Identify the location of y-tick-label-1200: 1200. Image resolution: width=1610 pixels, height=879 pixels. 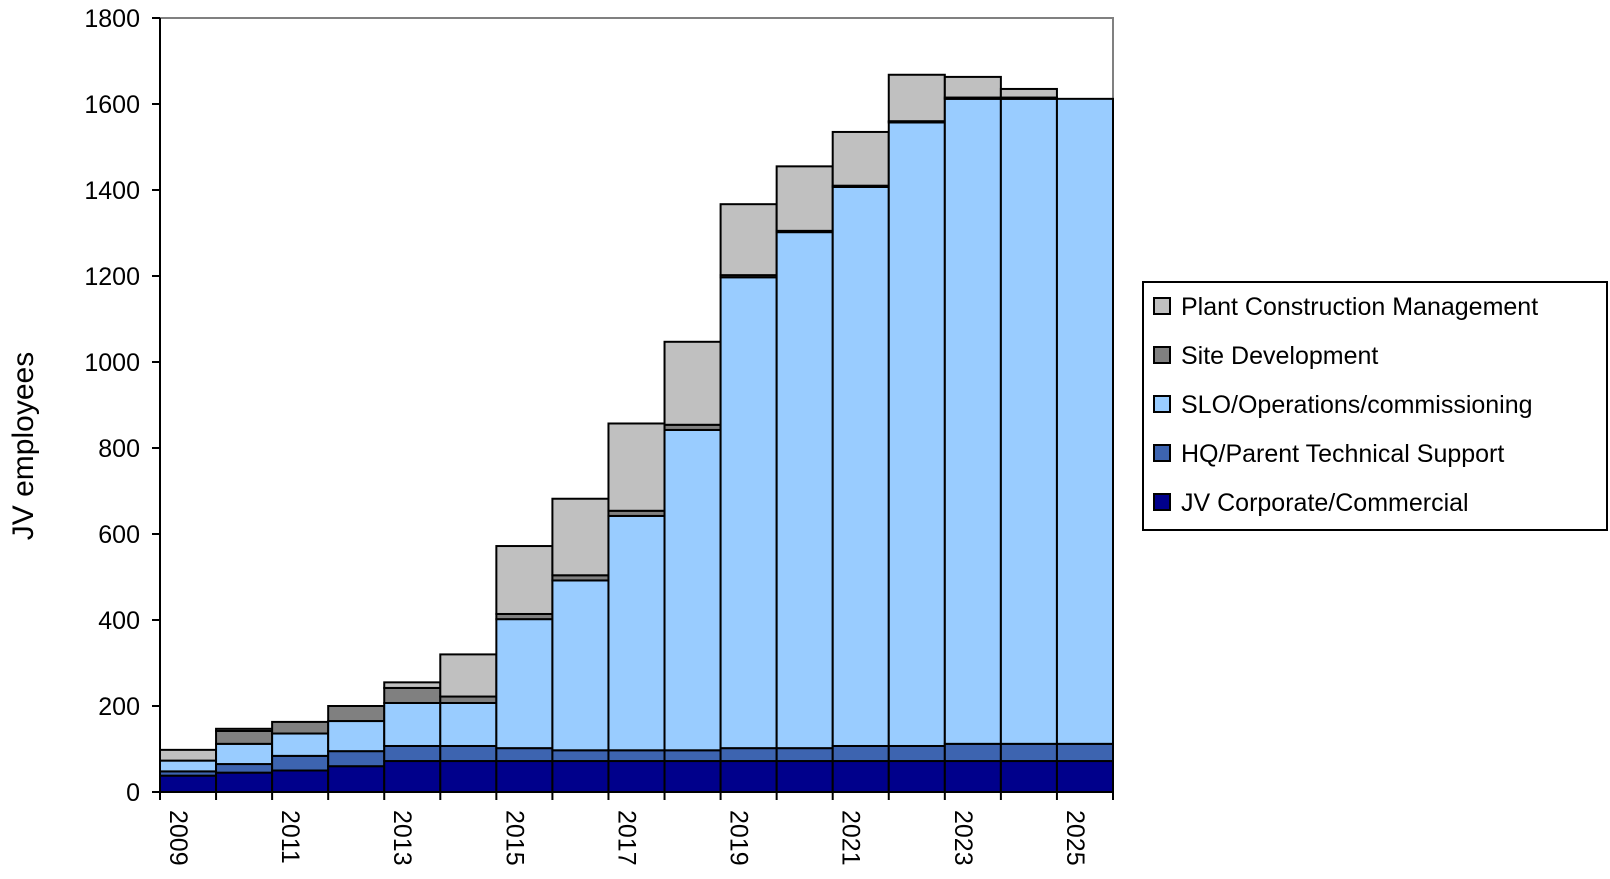
(112, 277).